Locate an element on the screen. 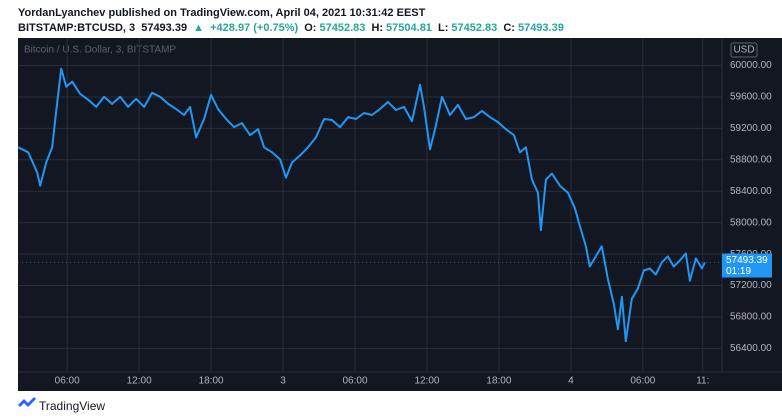  change: +428.97 (+0.75%) is located at coordinates (254, 28).